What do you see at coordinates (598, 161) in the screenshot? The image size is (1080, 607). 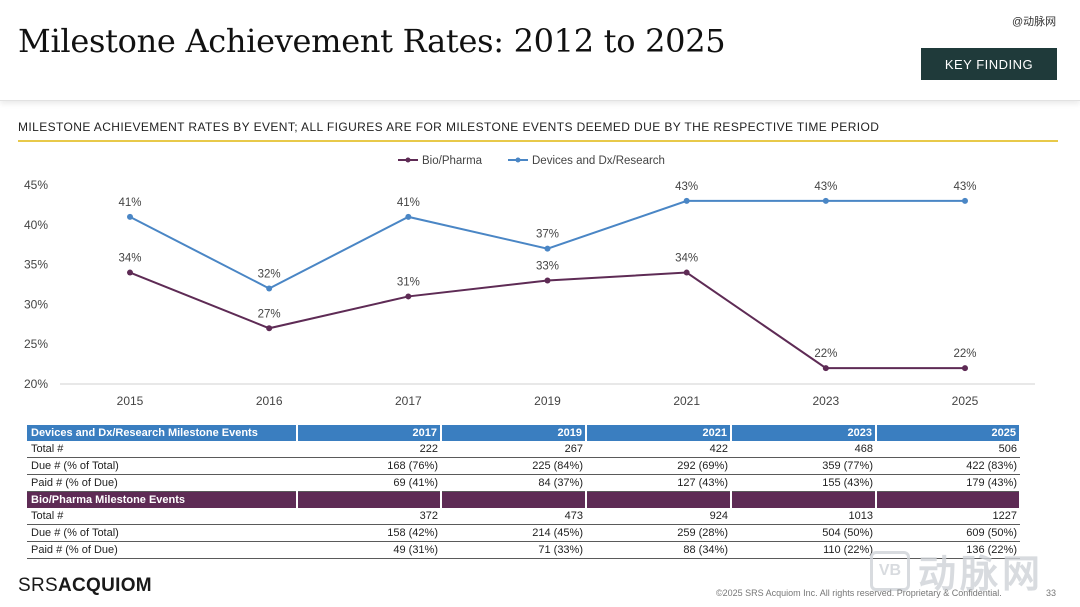 I see `legend-label: Devices and Dx/Research` at bounding box center [598, 161].